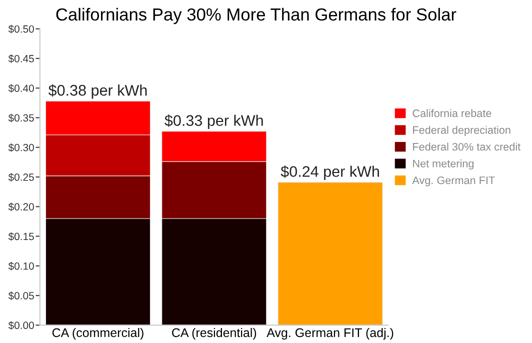  Describe the element at coordinates (213, 121) in the screenshot. I see `total-label: $0.33 per kWh` at that location.